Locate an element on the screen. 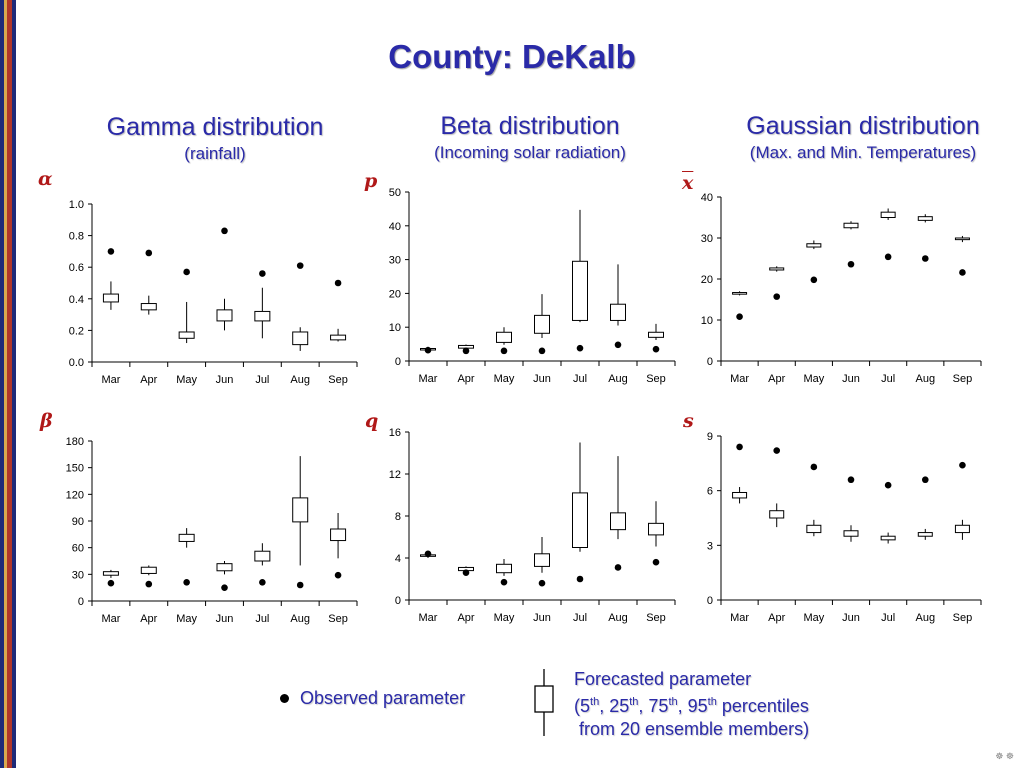 The image size is (1024, 768). y-tick-label: 120 is located at coordinates (75, 495).